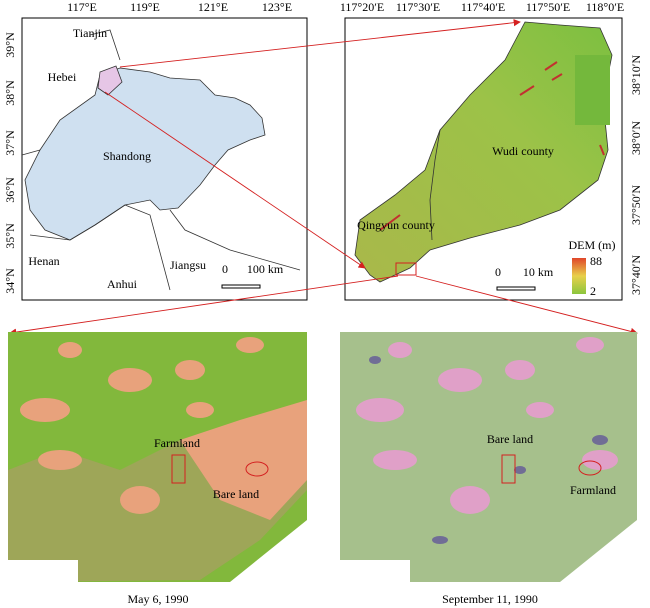  What do you see at coordinates (10, 45) in the screenshot?
I see `lat-label: 39°N` at bounding box center [10, 45].